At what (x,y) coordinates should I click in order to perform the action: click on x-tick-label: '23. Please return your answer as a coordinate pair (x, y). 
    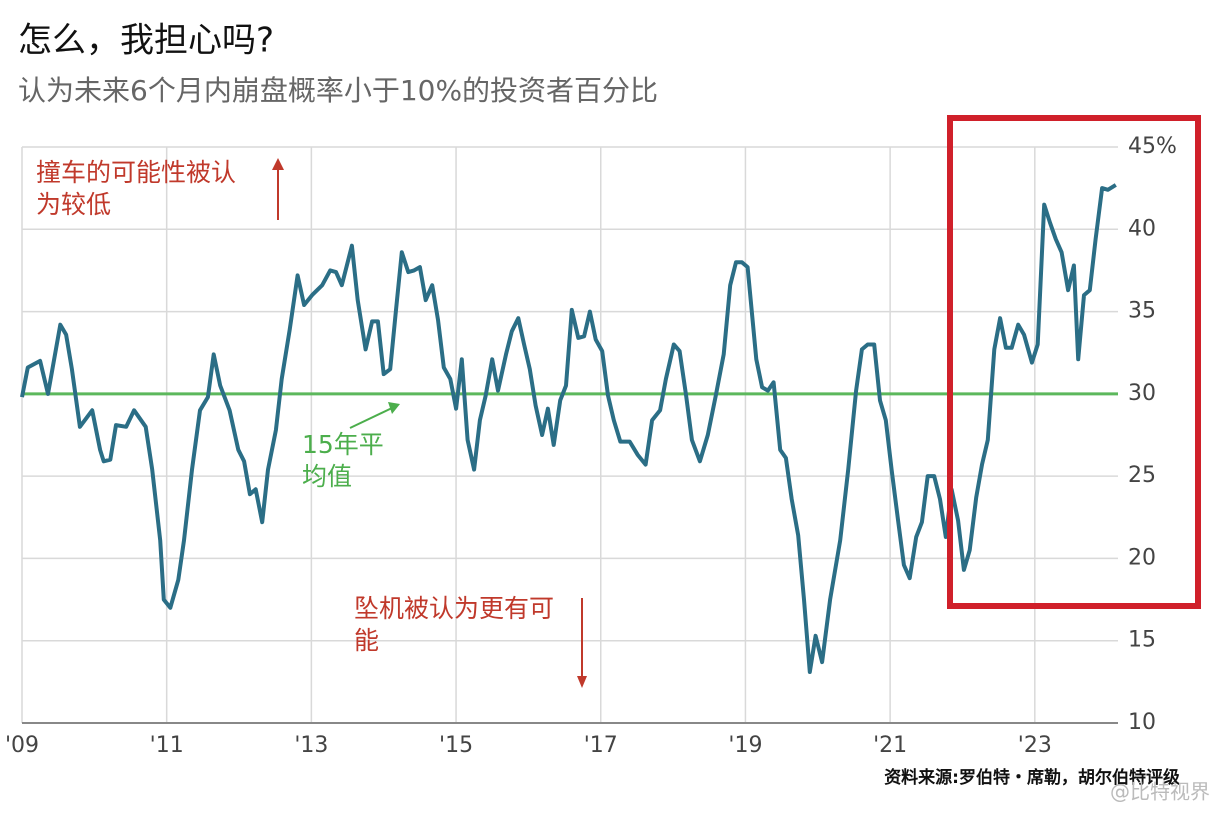
    Looking at the image, I should click on (1035, 745).